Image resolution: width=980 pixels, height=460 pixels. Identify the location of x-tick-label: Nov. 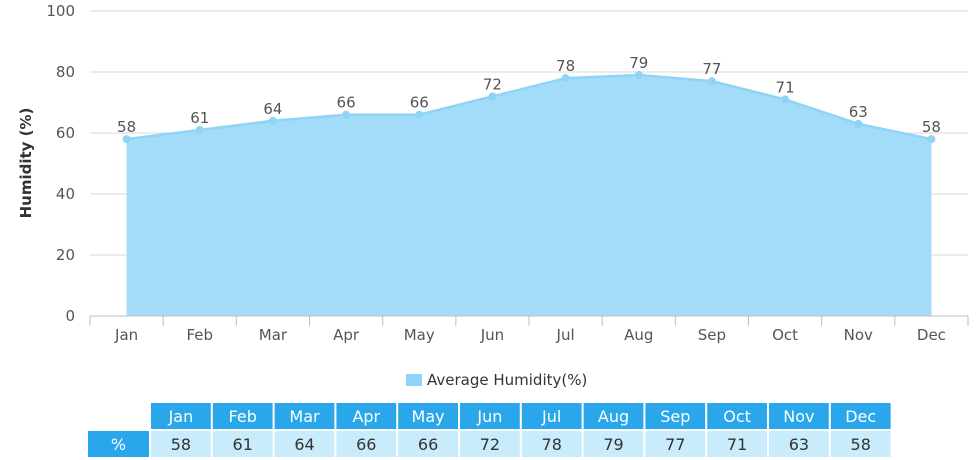
(858, 335).